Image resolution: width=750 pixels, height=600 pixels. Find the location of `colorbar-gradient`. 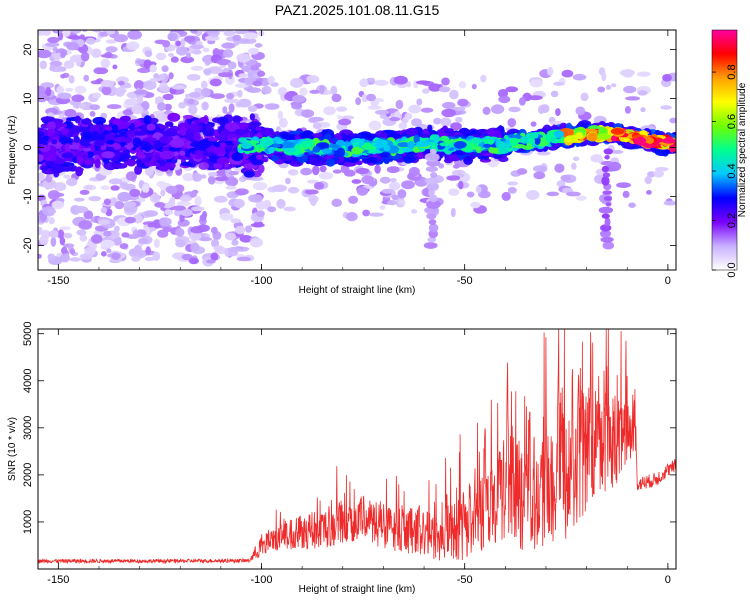

colorbar-gradient is located at coordinates (724, 150).